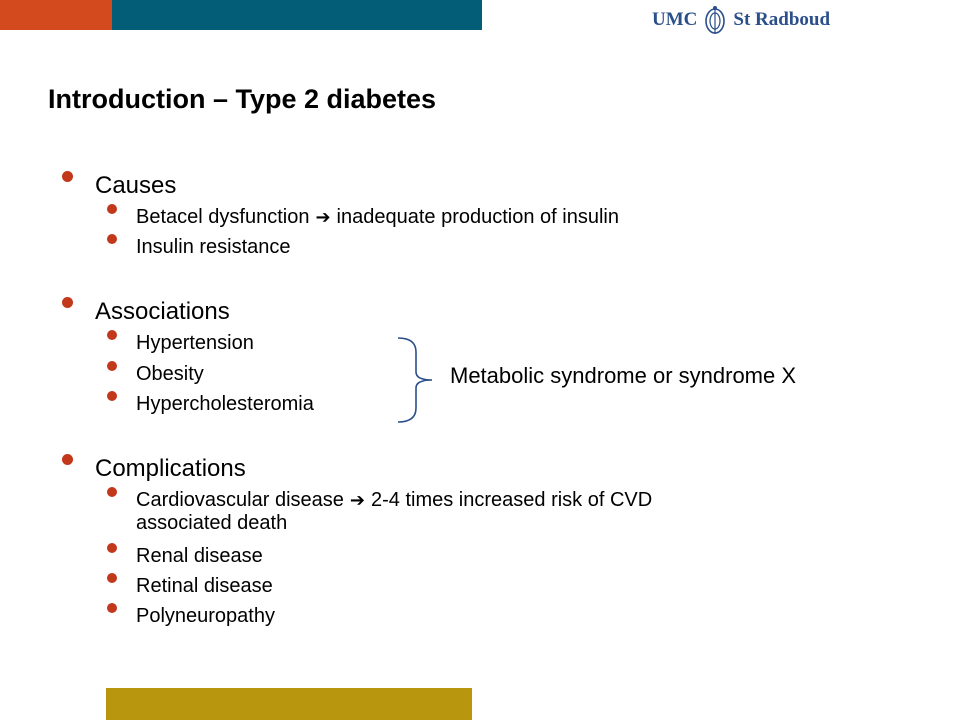  What do you see at coordinates (213, 247) in the screenshot?
I see `list-item-insulin-resistance: Insulin resistance` at bounding box center [213, 247].